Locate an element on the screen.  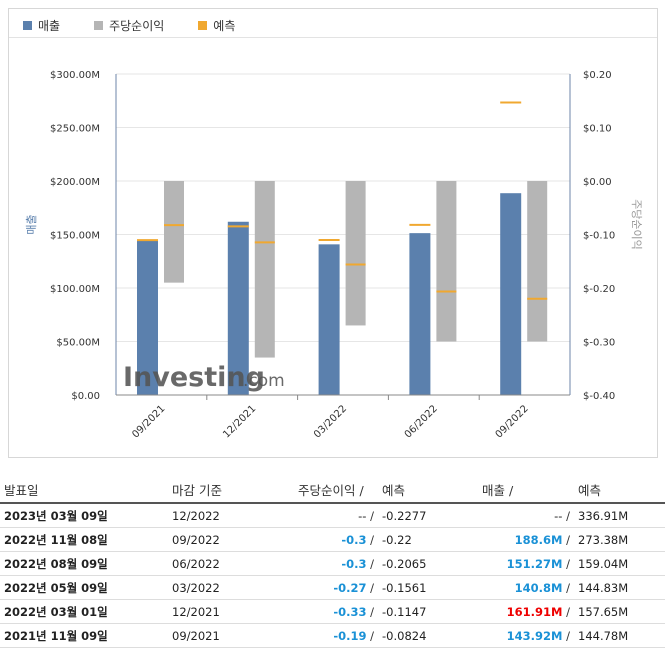
forecast-swatch-icon is located at coordinates (203, 25).